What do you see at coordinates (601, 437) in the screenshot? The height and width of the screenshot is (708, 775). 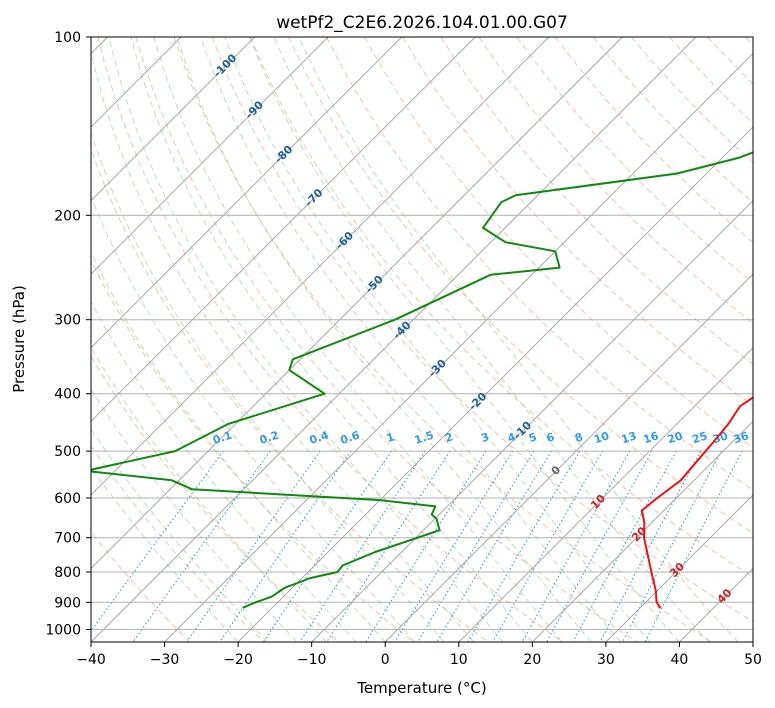 I see `mixing-ratio-label: 10` at bounding box center [601, 437].